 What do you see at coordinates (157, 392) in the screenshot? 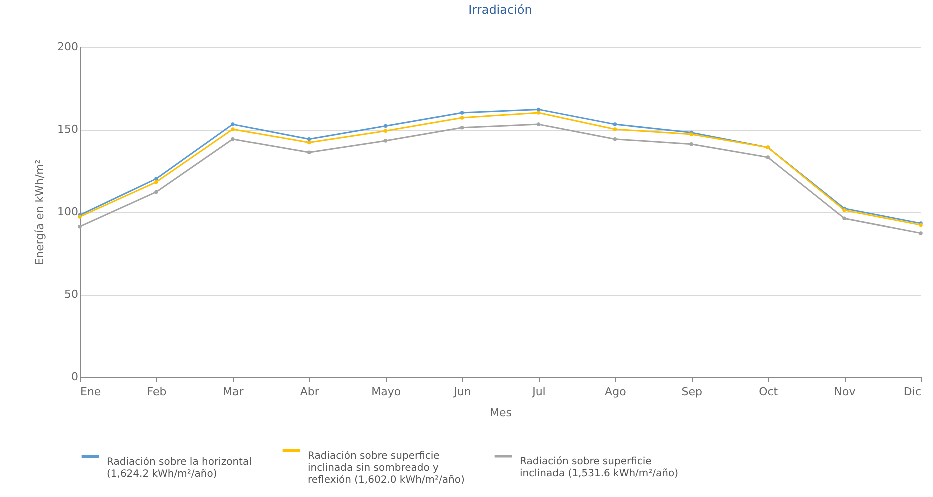
I see `x-tick-label: Feb` at bounding box center [157, 392].